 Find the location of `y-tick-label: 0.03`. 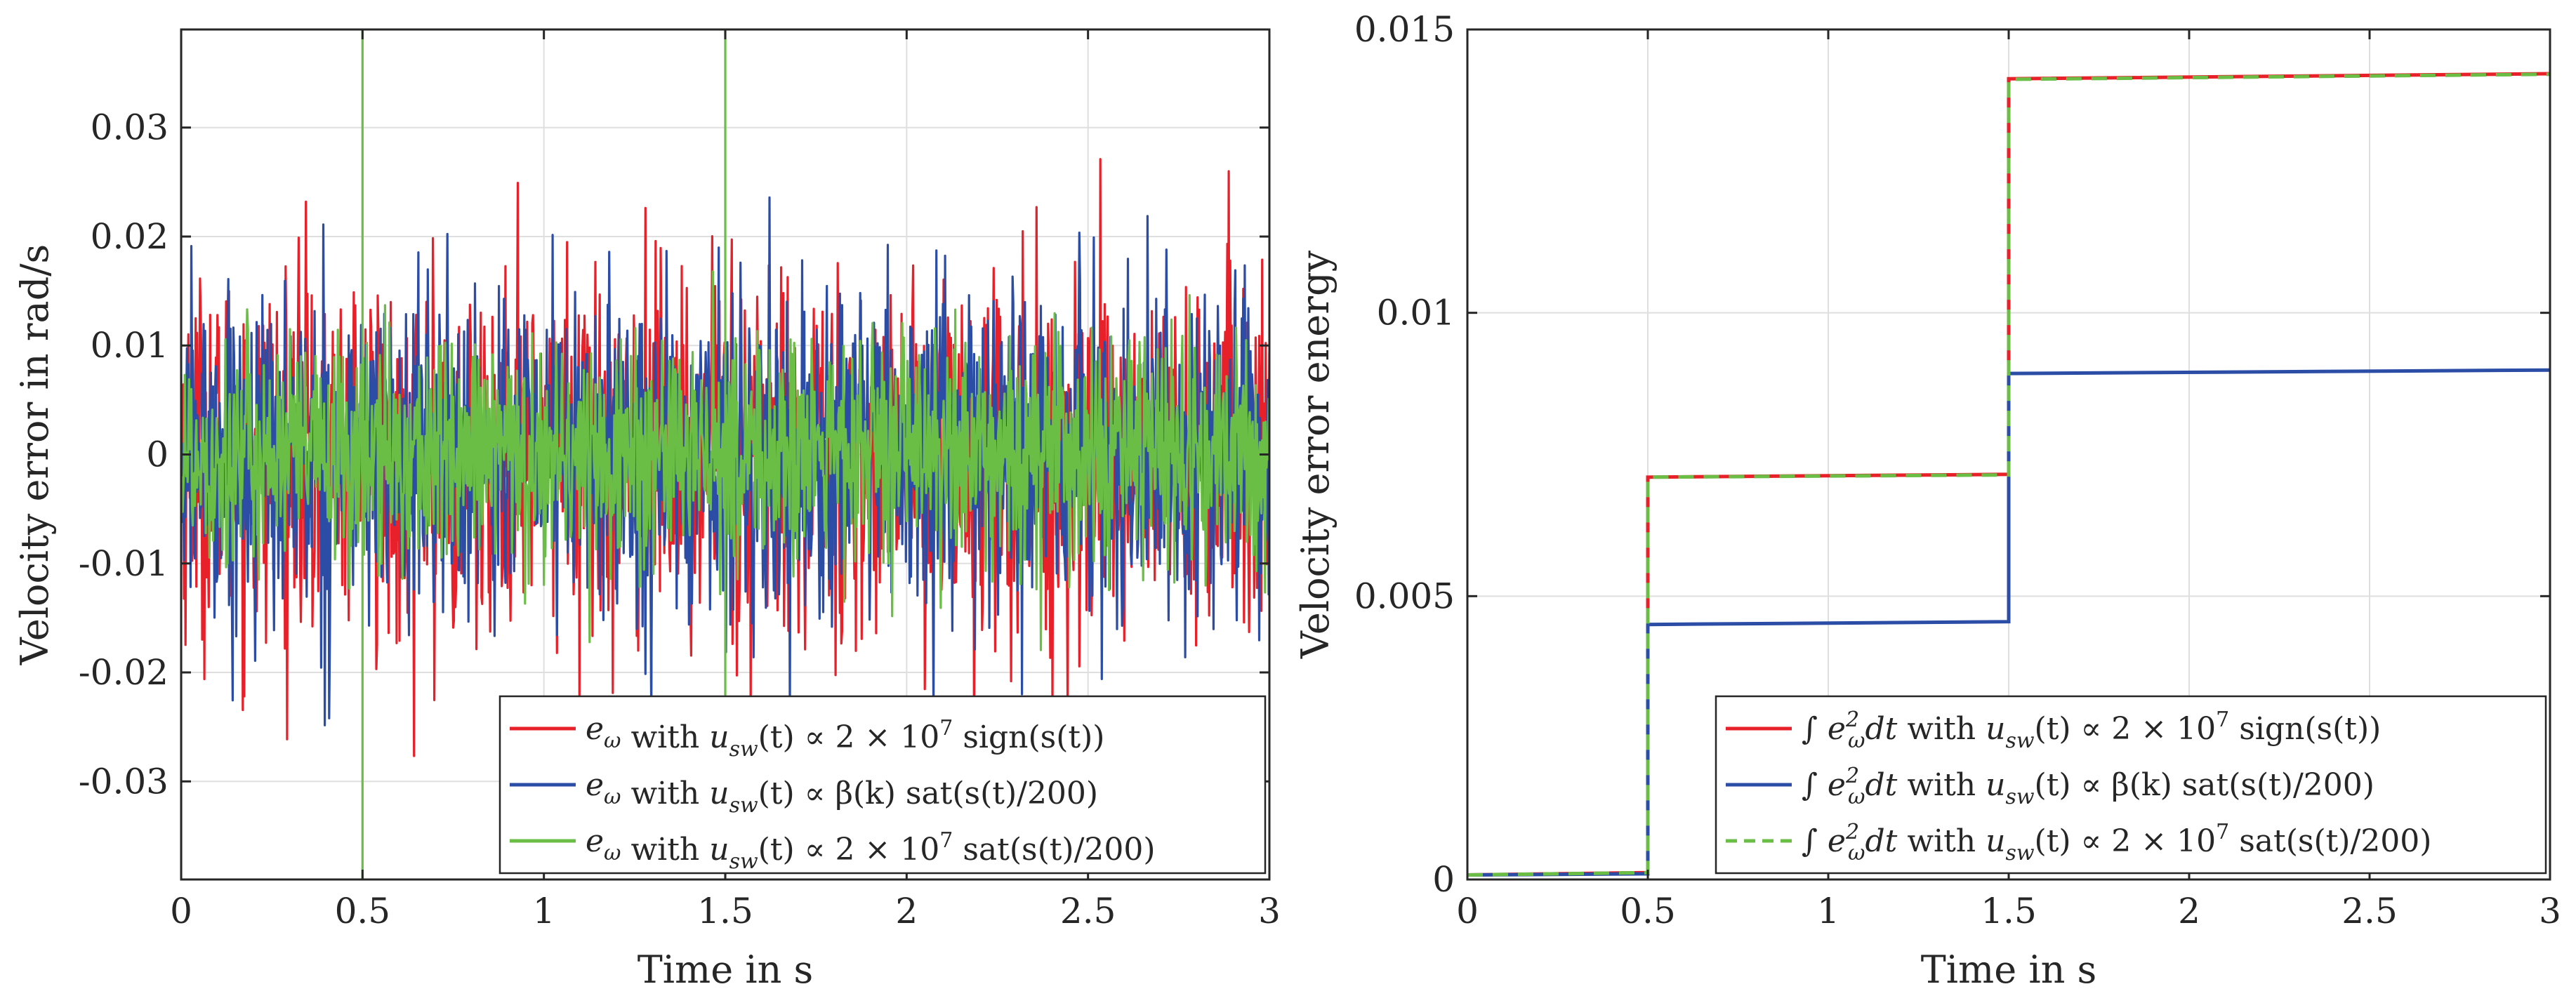

y-tick-label: 0.03 is located at coordinates (130, 127).